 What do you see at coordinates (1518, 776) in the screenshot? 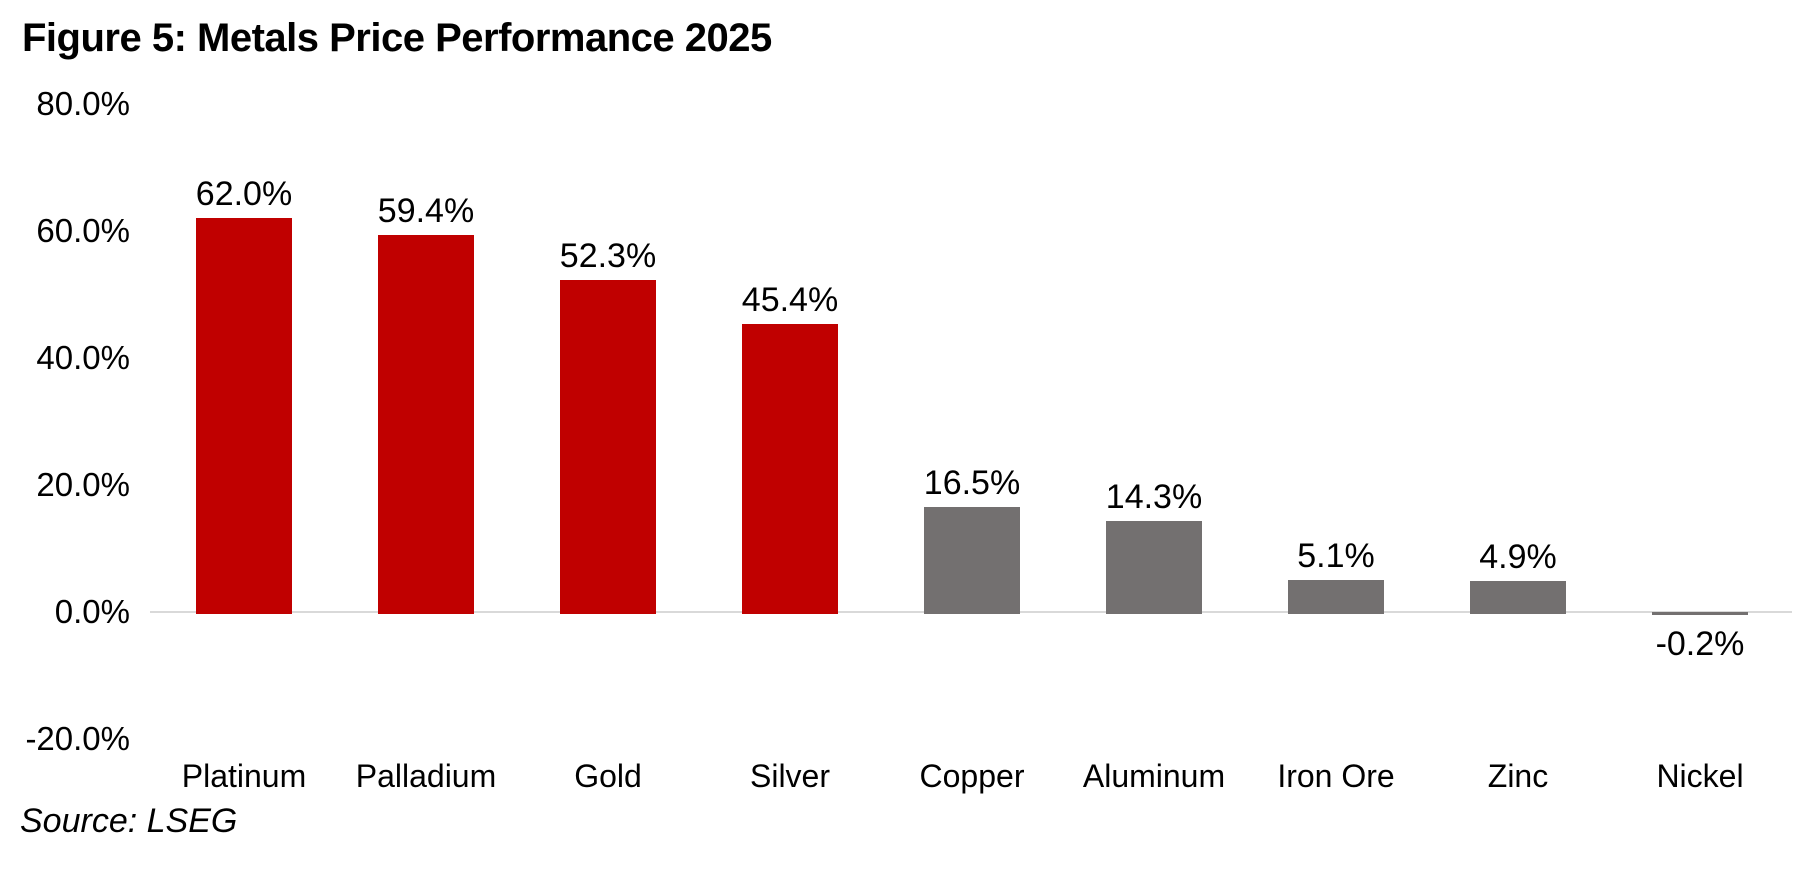
I see `x-axis-category-label: Zinc` at bounding box center [1518, 776].